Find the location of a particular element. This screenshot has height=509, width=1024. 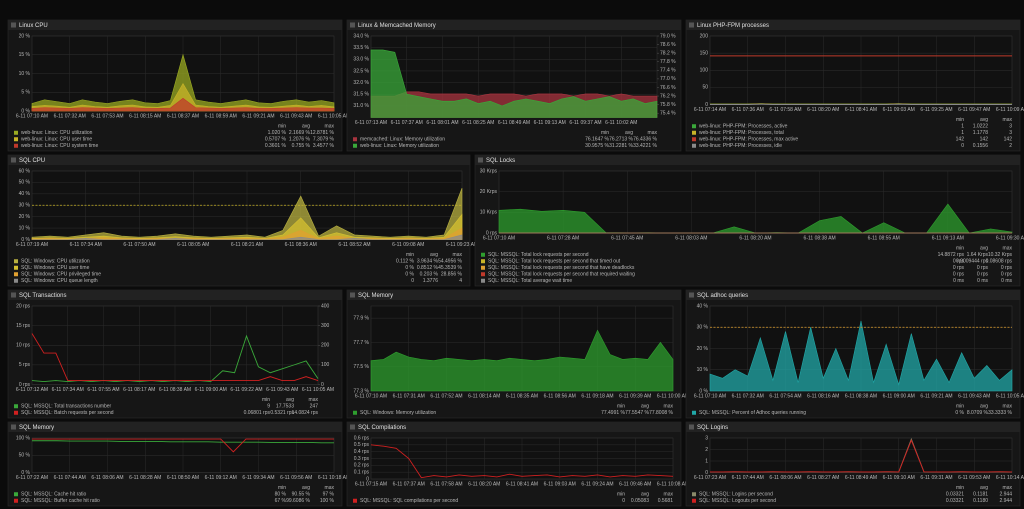

y-tick-label: 77.5 % is located at coordinates (361, 367).